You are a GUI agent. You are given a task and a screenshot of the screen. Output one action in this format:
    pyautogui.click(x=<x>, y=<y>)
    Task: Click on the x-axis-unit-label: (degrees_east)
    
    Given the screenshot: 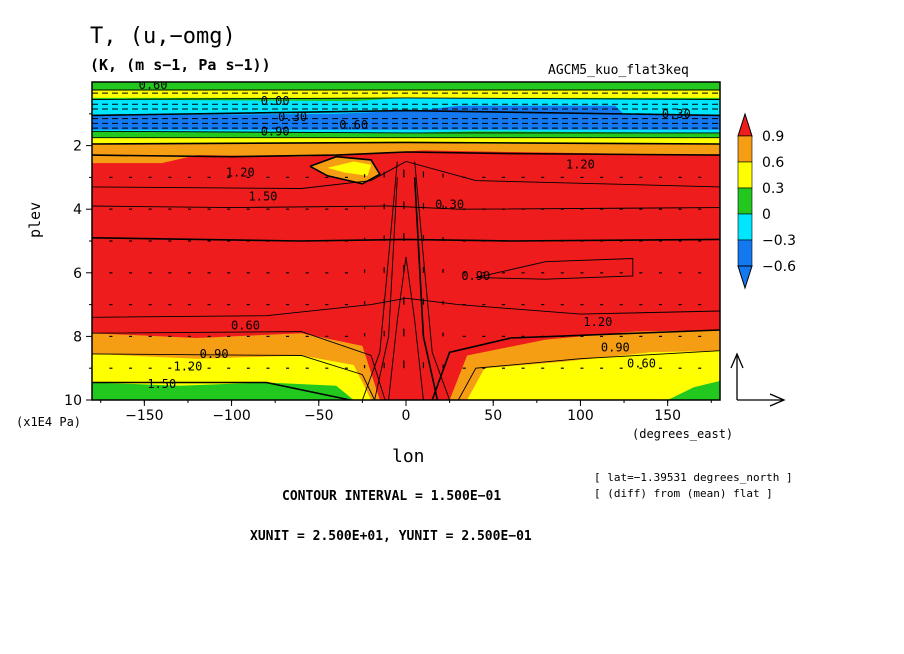 What is the action you would take?
    pyautogui.click(x=683, y=434)
    